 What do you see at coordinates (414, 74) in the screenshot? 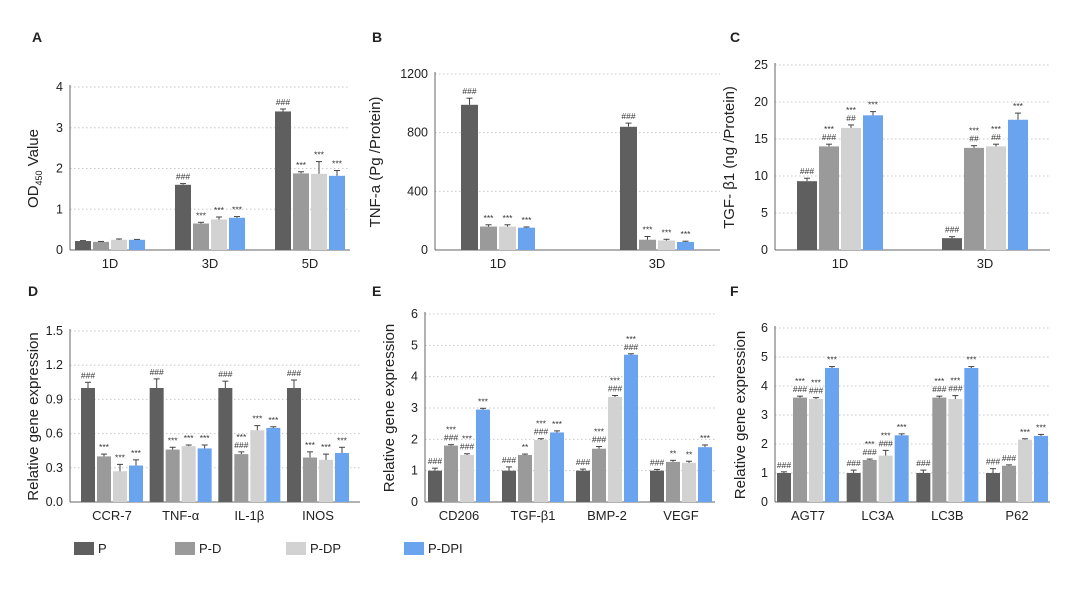
I see `y-tick-label: 1200` at bounding box center [414, 74].